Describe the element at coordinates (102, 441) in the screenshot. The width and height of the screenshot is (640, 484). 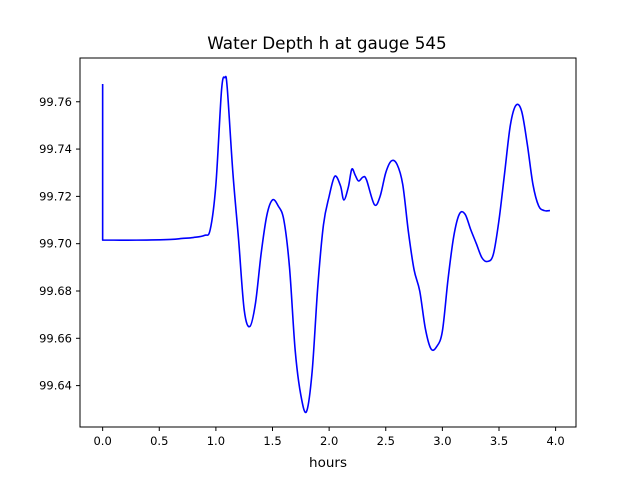
I see `x-tick-label: 0.0` at that location.